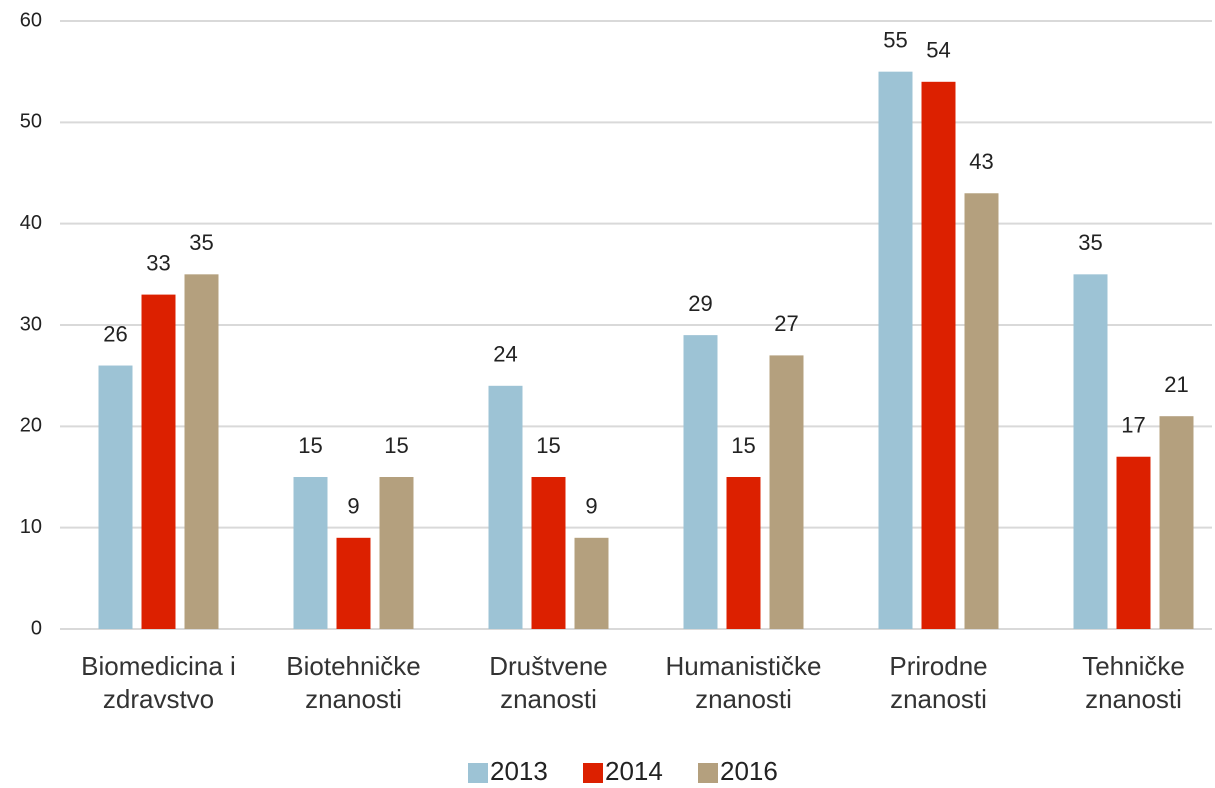 The width and height of the screenshot is (1215, 788). Describe the element at coordinates (31, 426) in the screenshot. I see `y-tick-label: 20` at that location.